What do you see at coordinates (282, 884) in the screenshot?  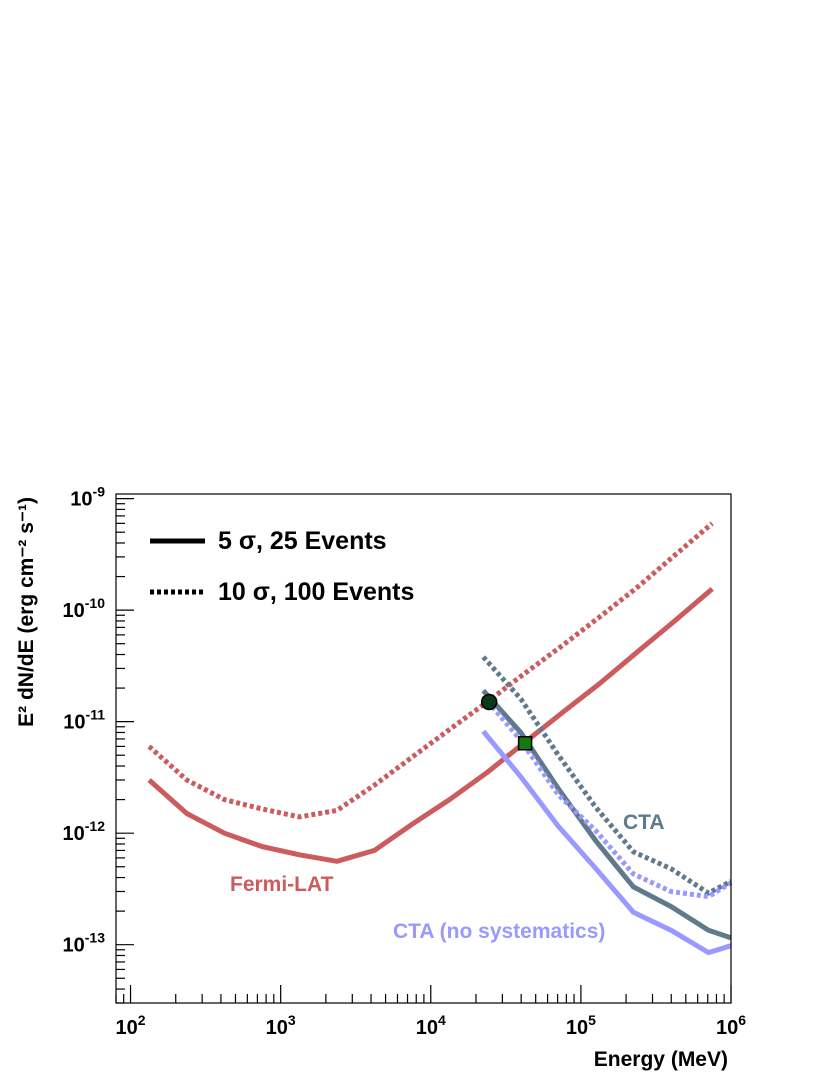 I see `annotation-fermi-lat: Fermi-LAT` at bounding box center [282, 884].